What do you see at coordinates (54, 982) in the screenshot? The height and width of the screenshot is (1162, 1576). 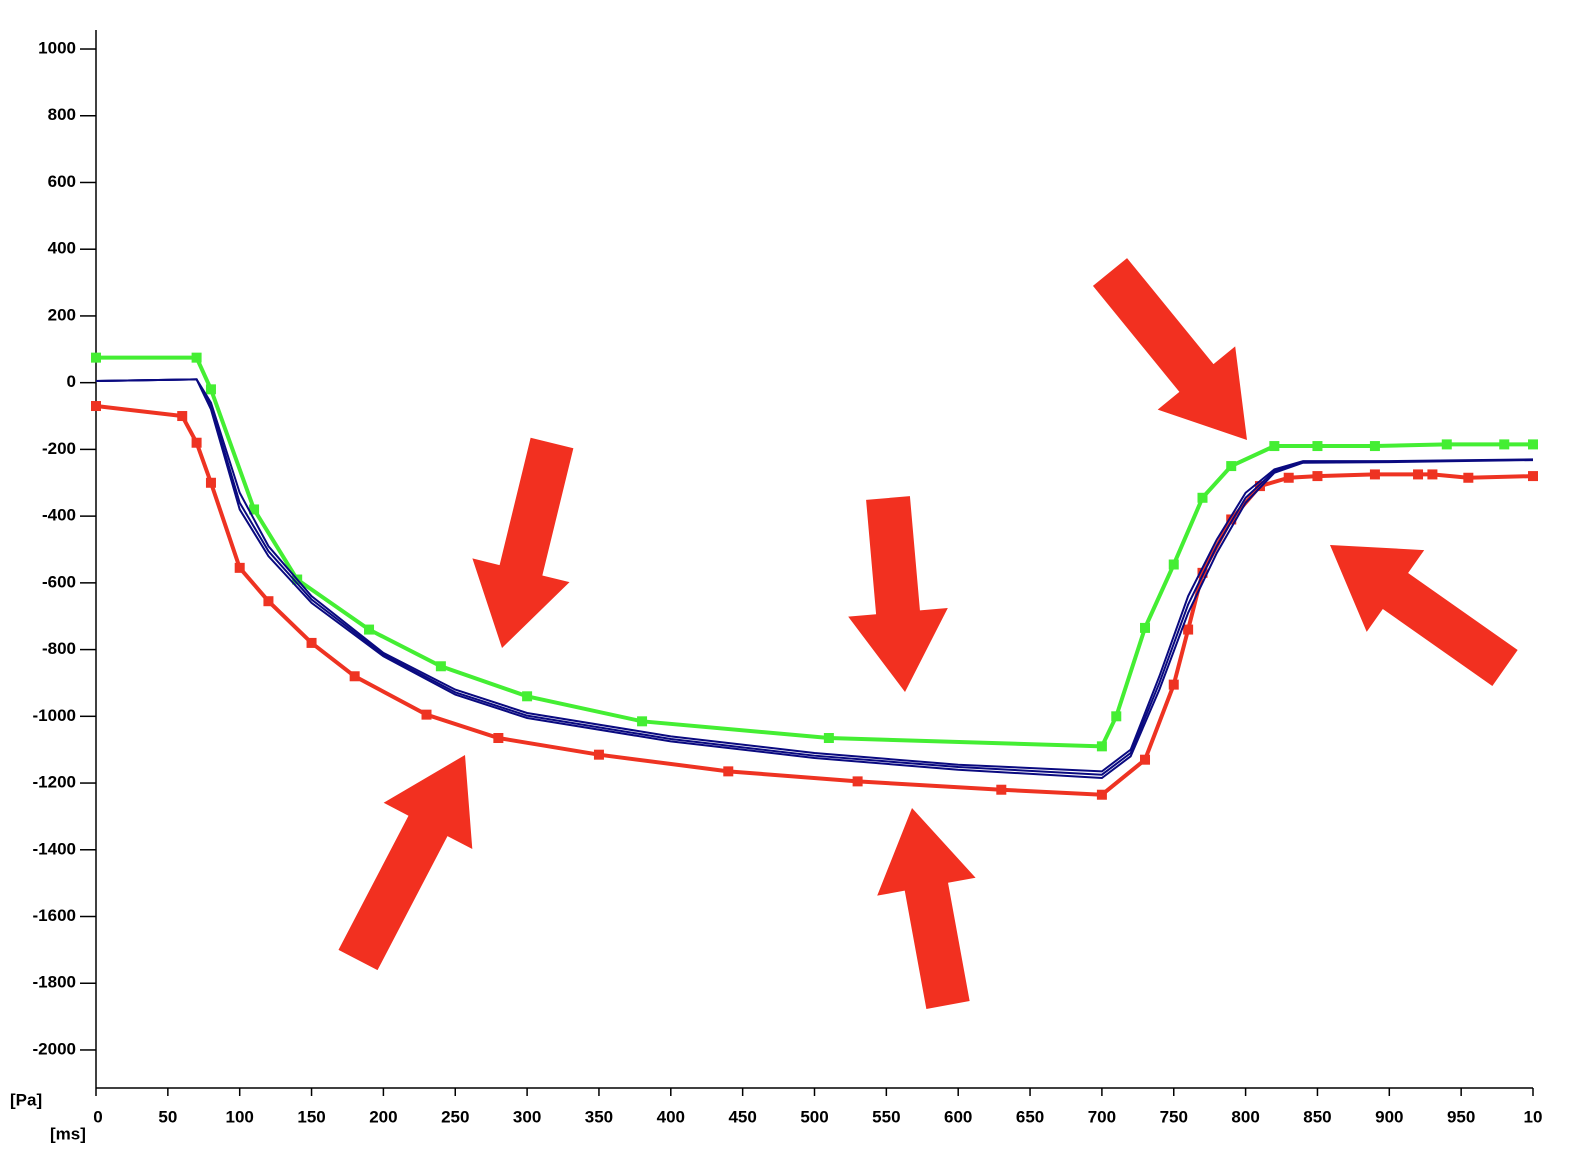 I see `y-tick-label: -1800` at bounding box center [54, 982].